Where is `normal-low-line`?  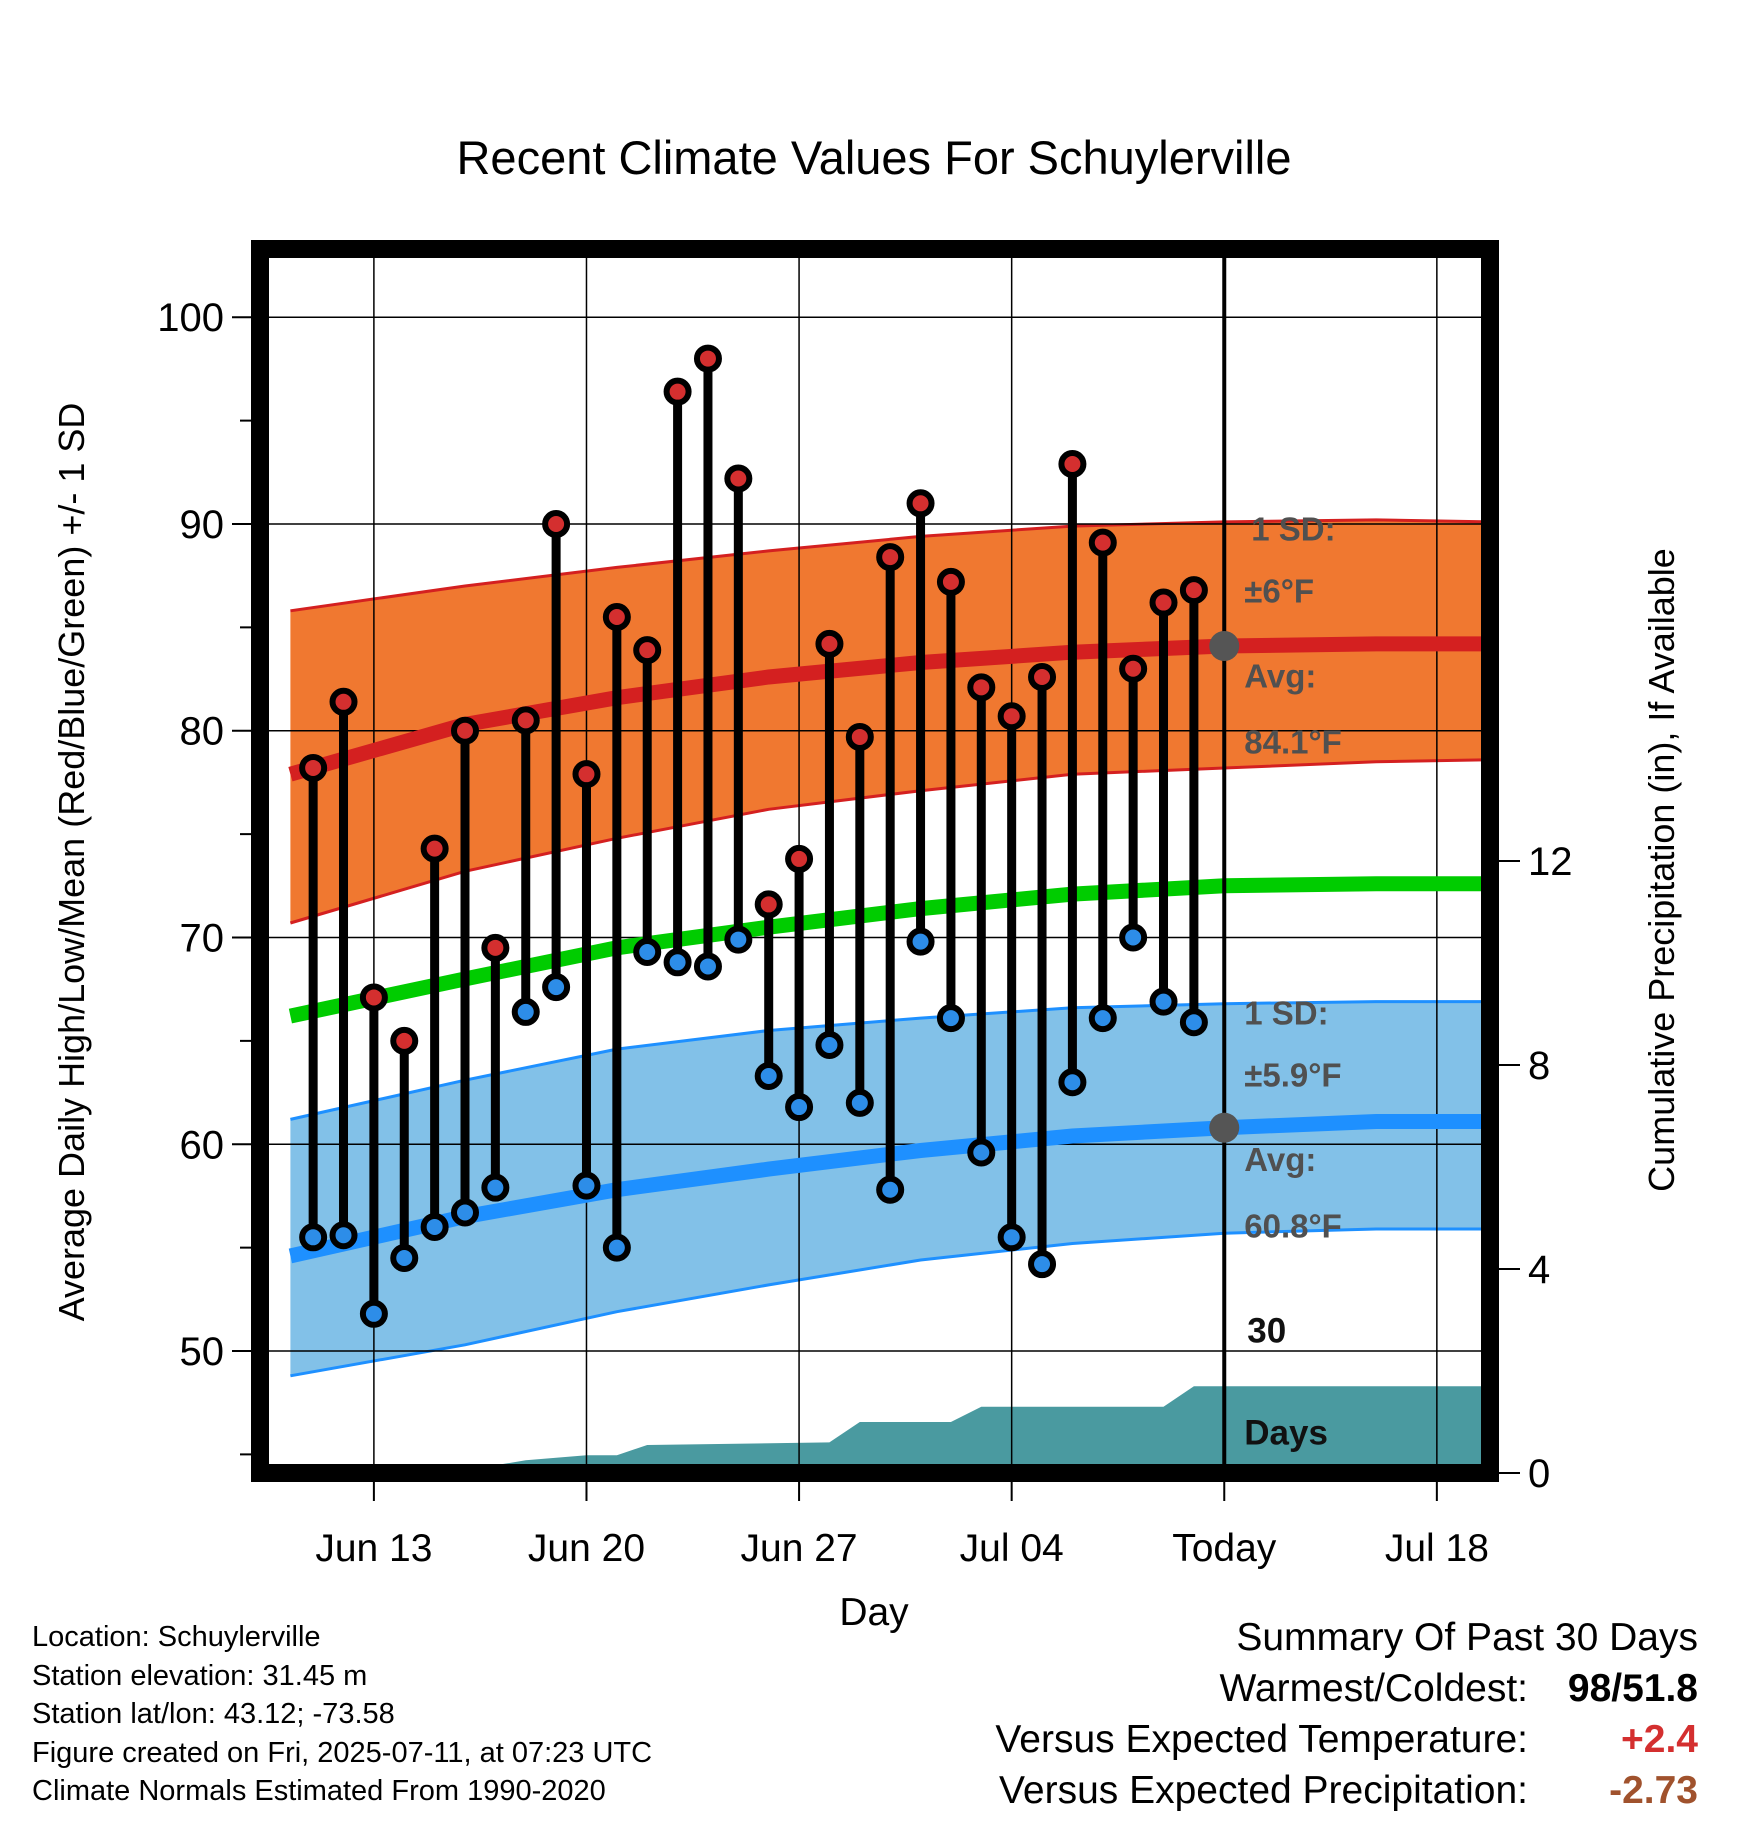 normal-low-line is located at coordinates (889, 1189).